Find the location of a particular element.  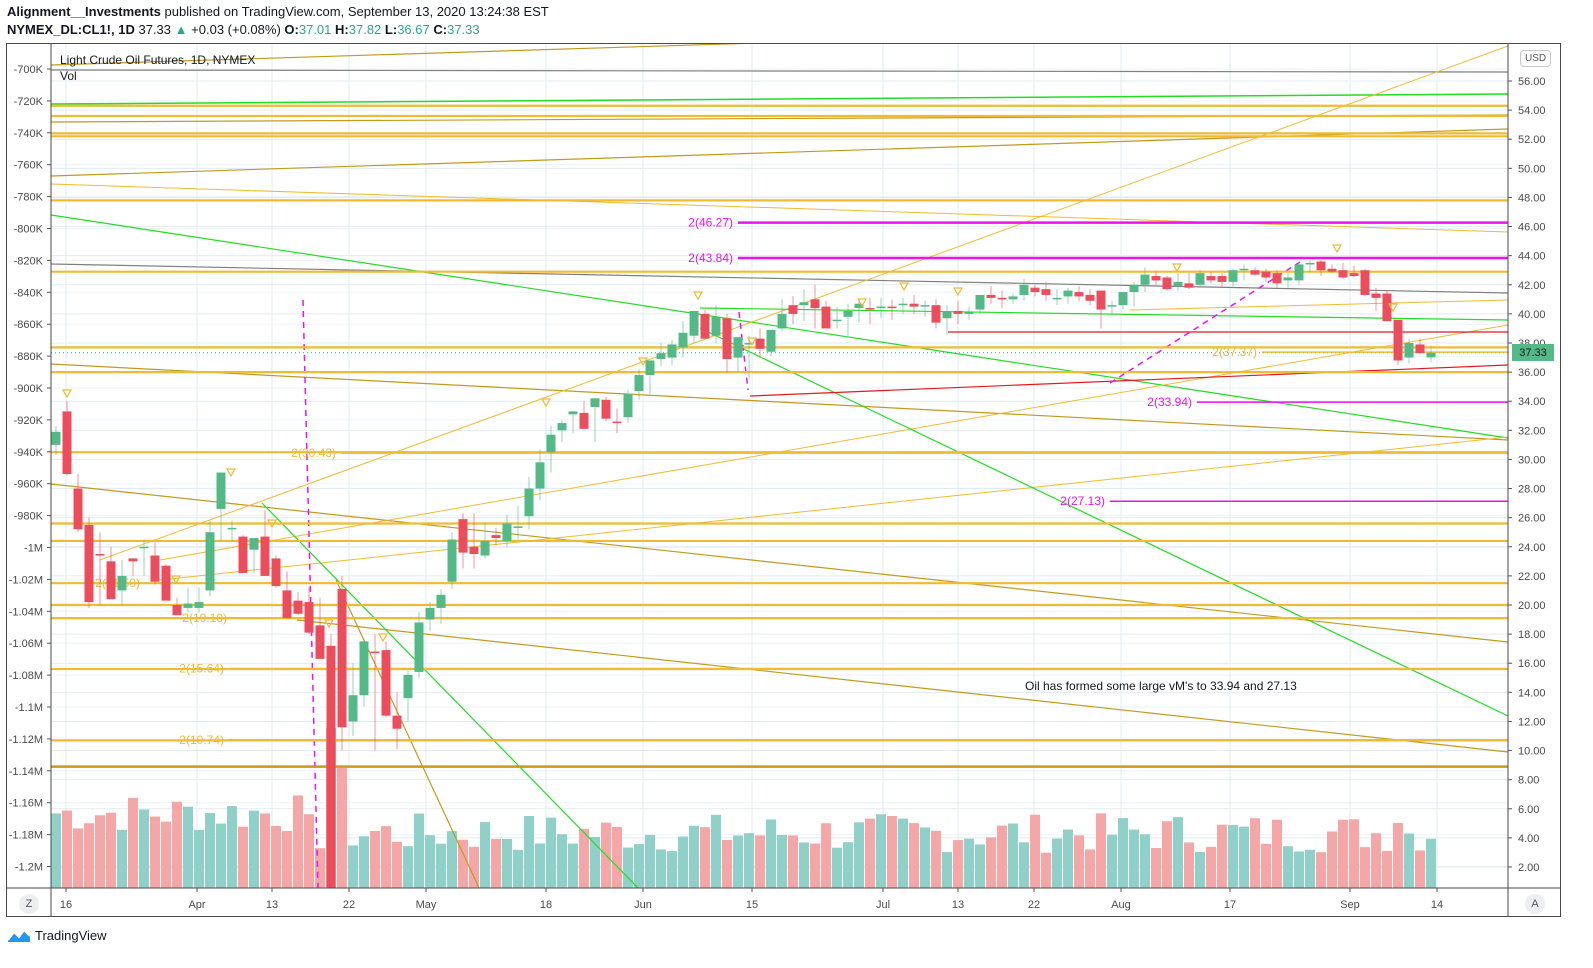

price-axis-tick: 28.00 is located at coordinates (1532, 490).